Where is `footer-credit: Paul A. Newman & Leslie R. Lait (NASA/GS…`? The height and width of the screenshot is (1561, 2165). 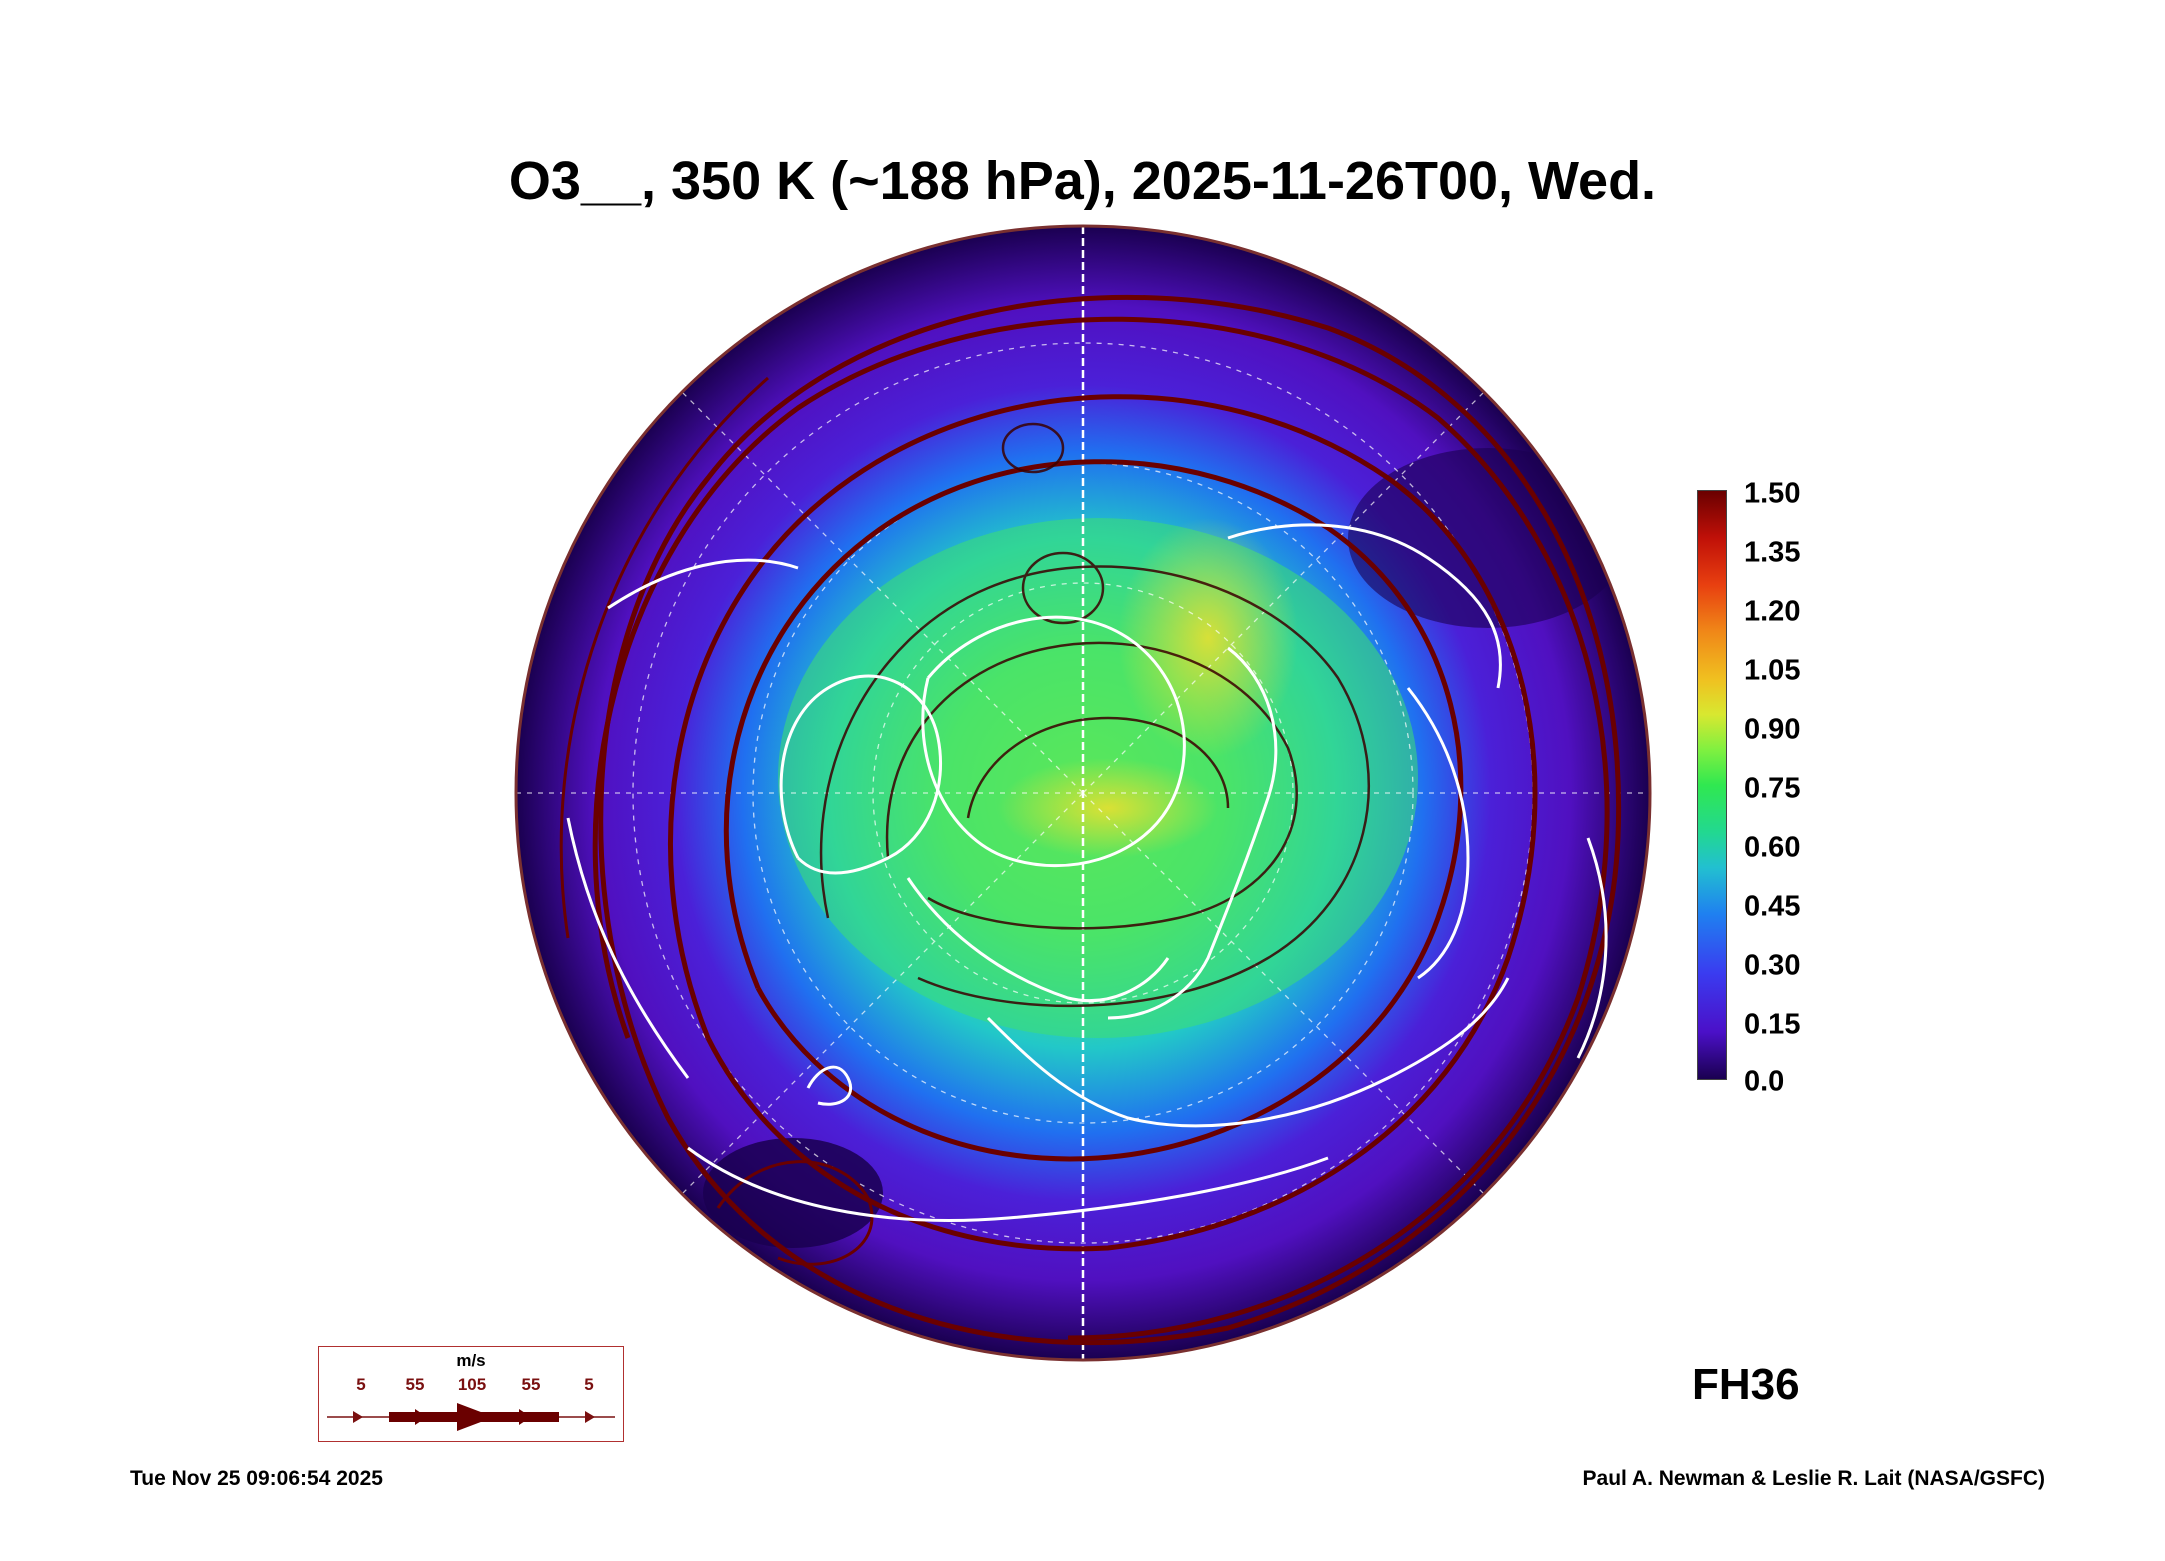 footer-credit: Paul A. Newman & Leslie R. Lait (NASA/GS… is located at coordinates (1813, 1478).